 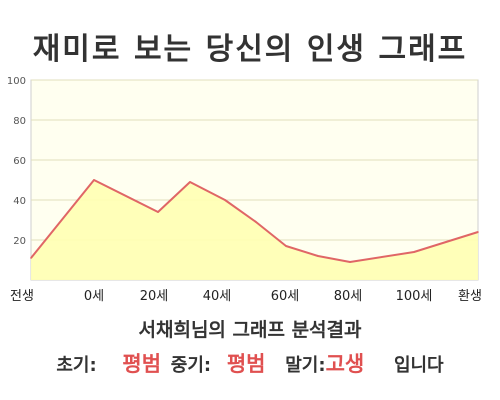 I want to click on x-tick-label: 20세, so click(x=154, y=296).